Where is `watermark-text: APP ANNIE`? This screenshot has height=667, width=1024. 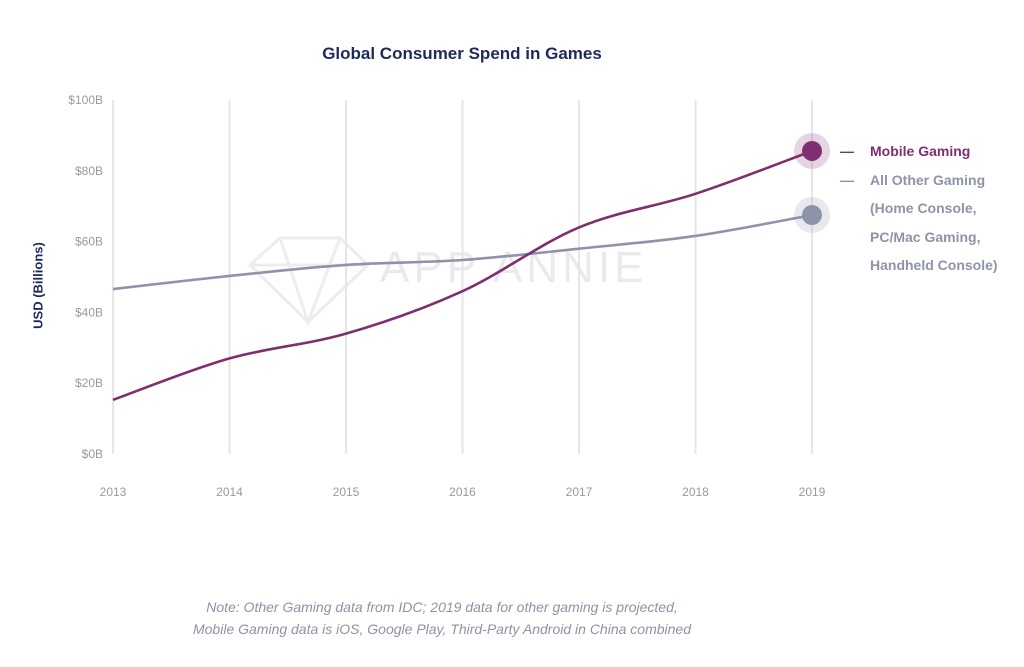 watermark-text: APP ANNIE is located at coordinates (514, 267).